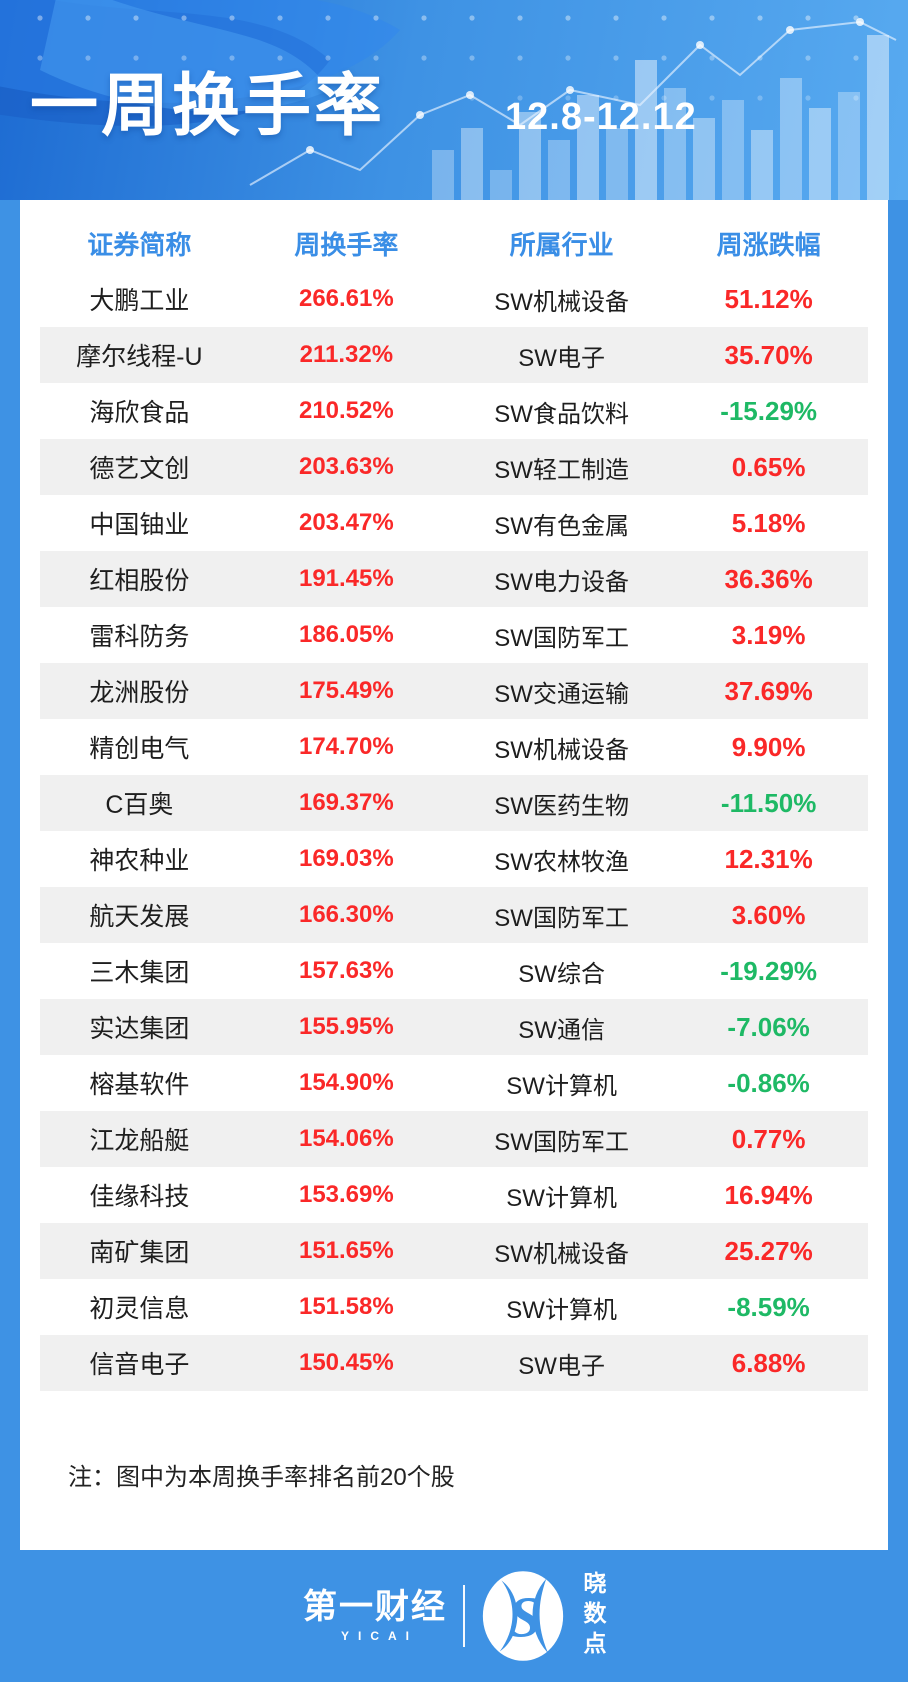 Image resolution: width=908 pixels, height=1682 pixels. I want to click on table-row: 初灵信息 151.58% SW计算机 -8.59%, so click(454, 1307).